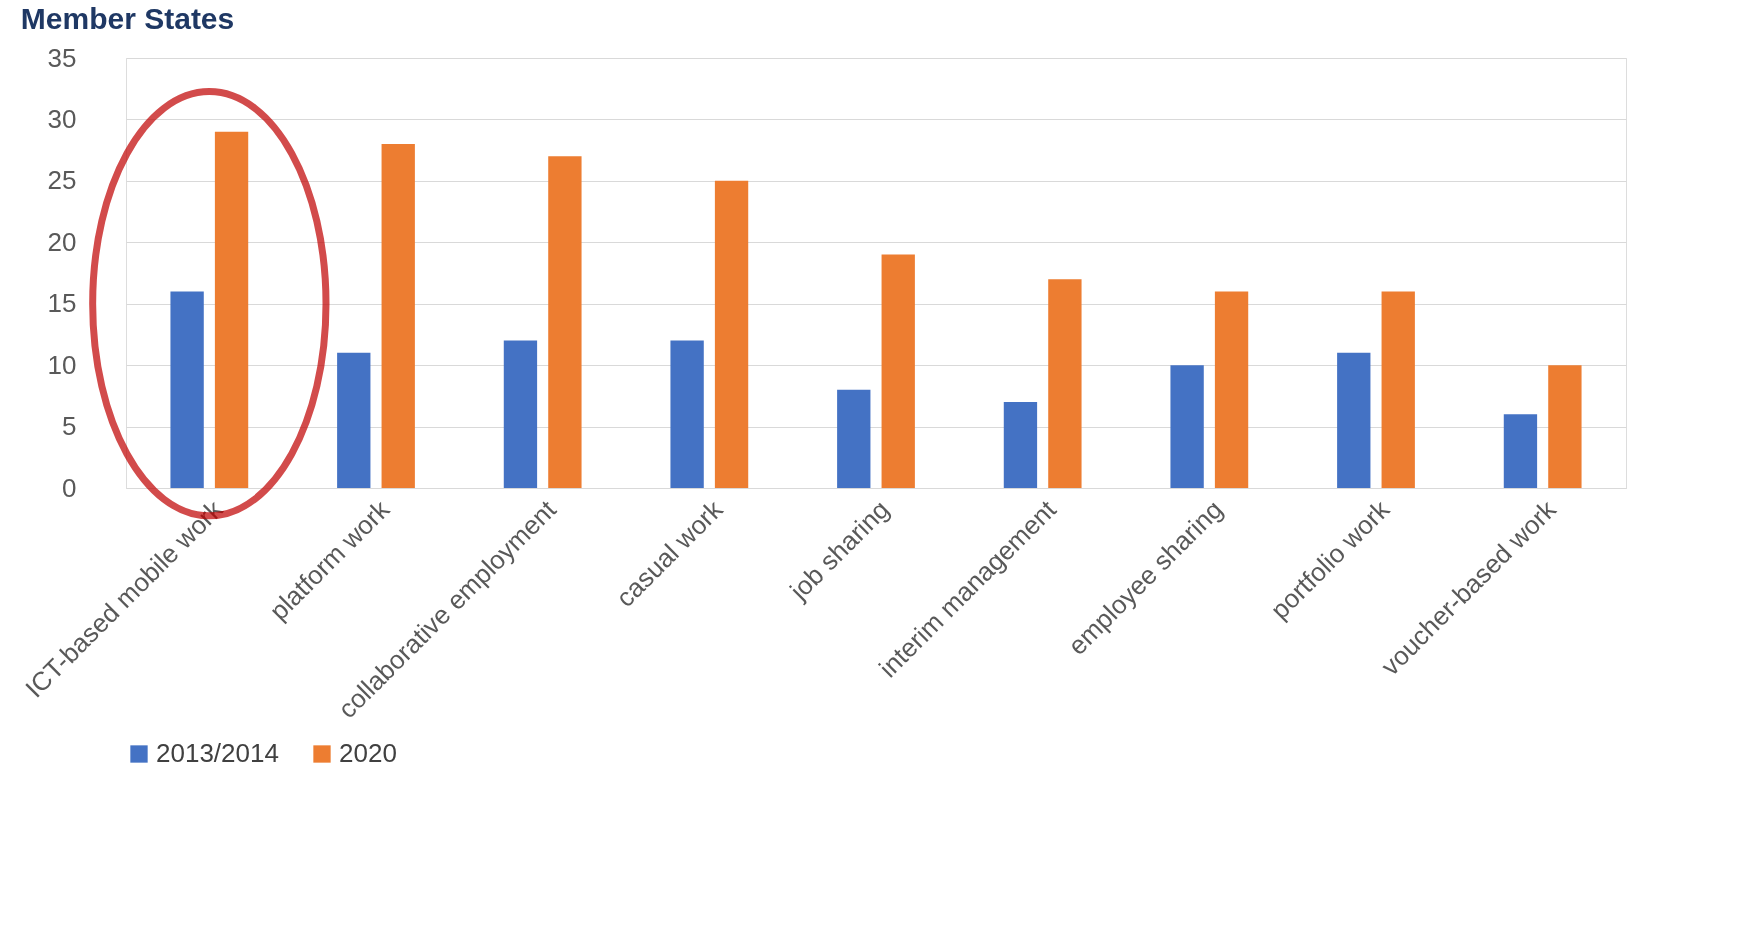 Image resolution: width=1744 pixels, height=934 pixels. What do you see at coordinates (69, 487) in the screenshot?
I see `y-tick-label: 0` at bounding box center [69, 487].